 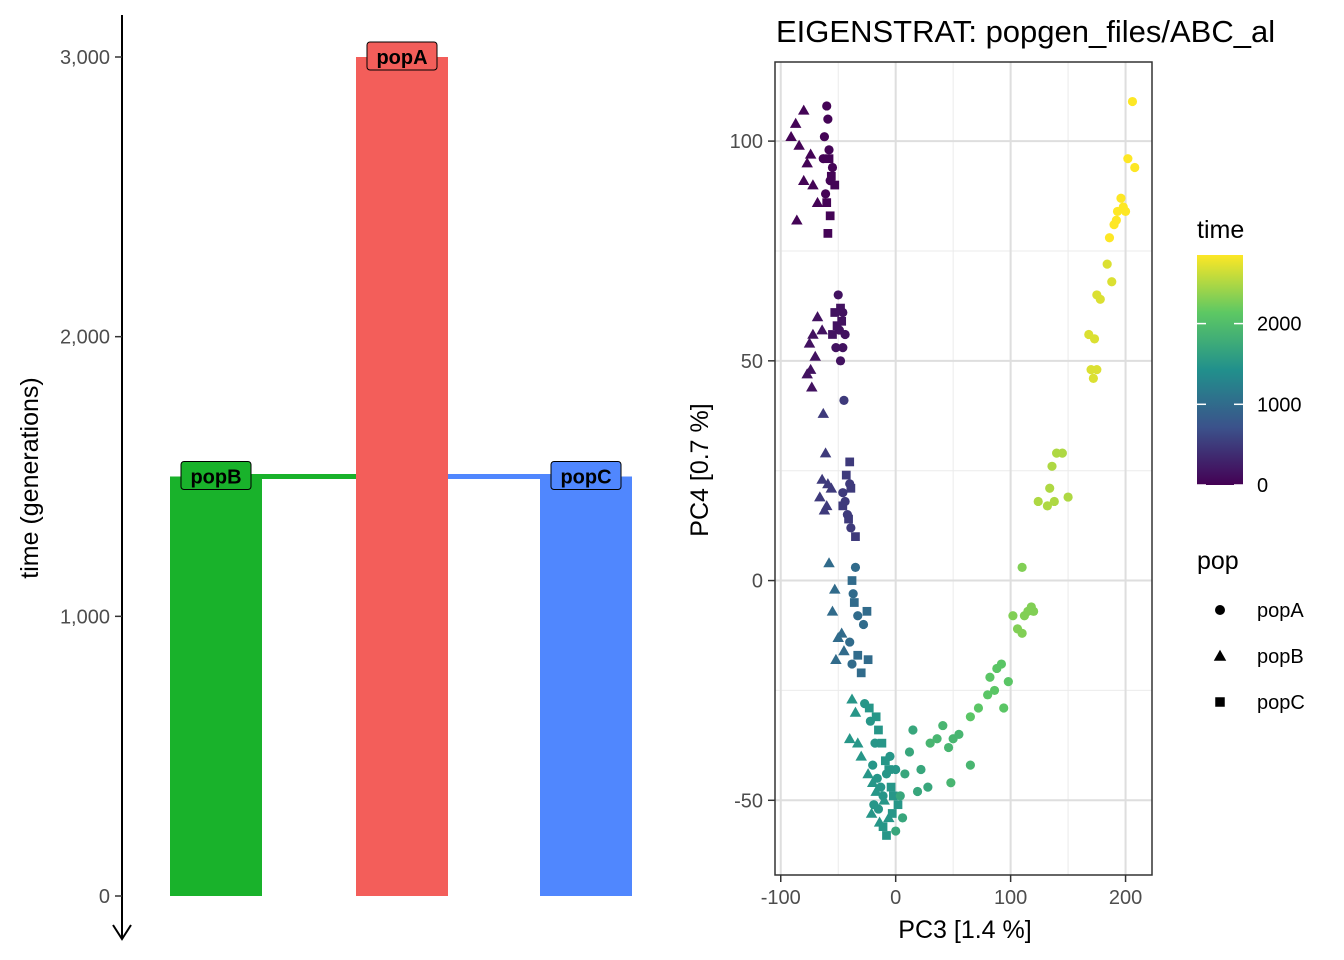 What do you see at coordinates (1220, 702) in the screenshot?
I see `pop-legend-key-popC` at bounding box center [1220, 702].